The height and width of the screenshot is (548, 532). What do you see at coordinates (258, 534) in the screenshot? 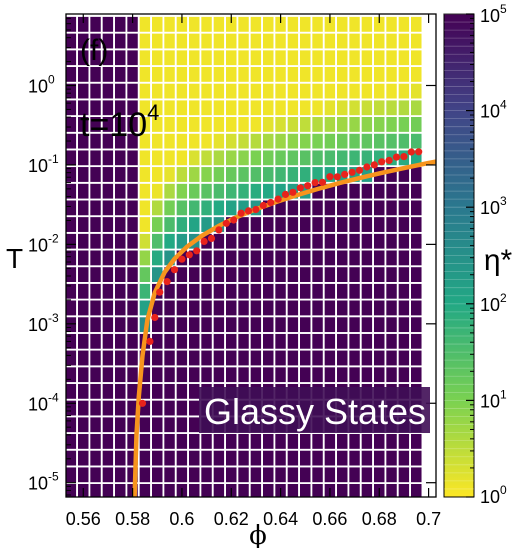
I see `x-axis-label: ϕ` at bounding box center [258, 534].